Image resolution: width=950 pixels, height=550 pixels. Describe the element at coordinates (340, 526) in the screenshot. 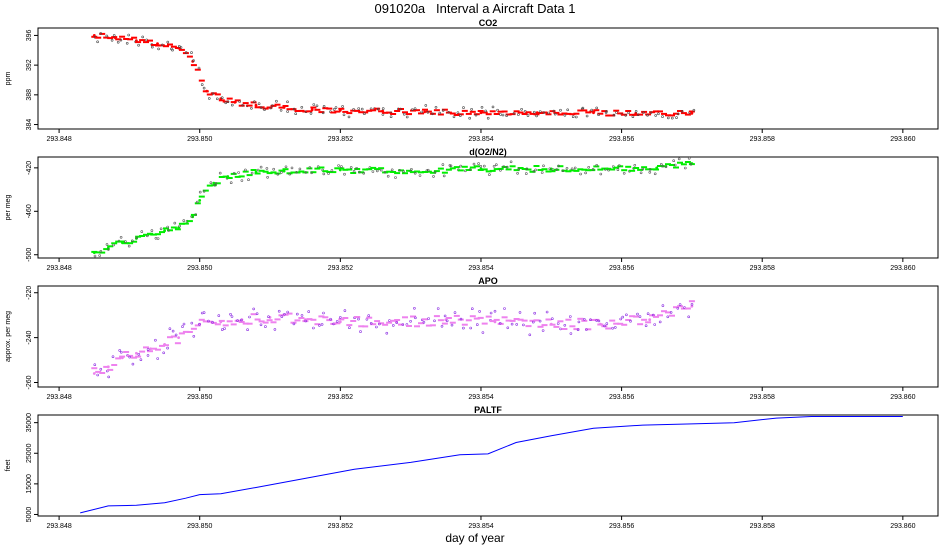

I see `x-tick-label: 293.852` at that location.